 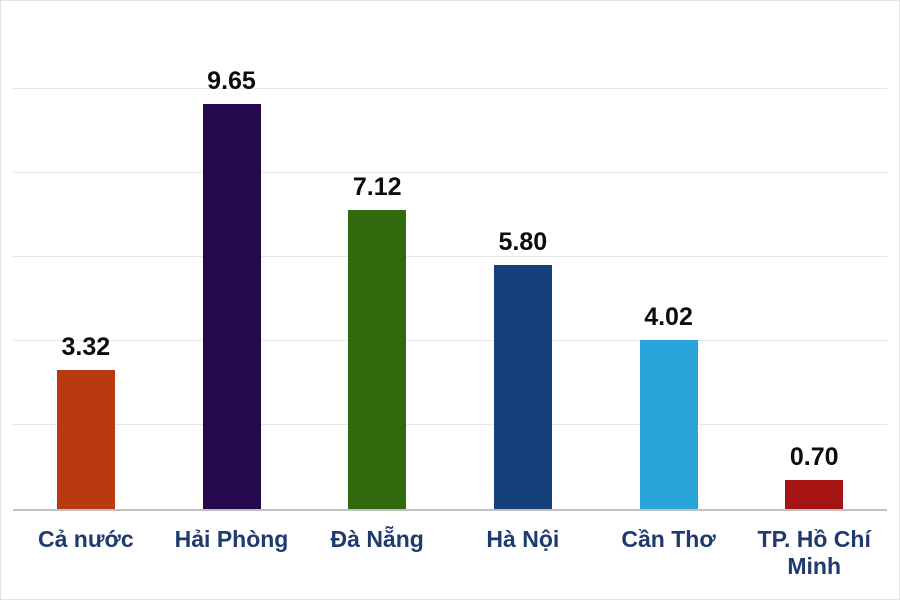 What do you see at coordinates (86, 346) in the screenshot?
I see `bar-value-label: 3.32` at bounding box center [86, 346].